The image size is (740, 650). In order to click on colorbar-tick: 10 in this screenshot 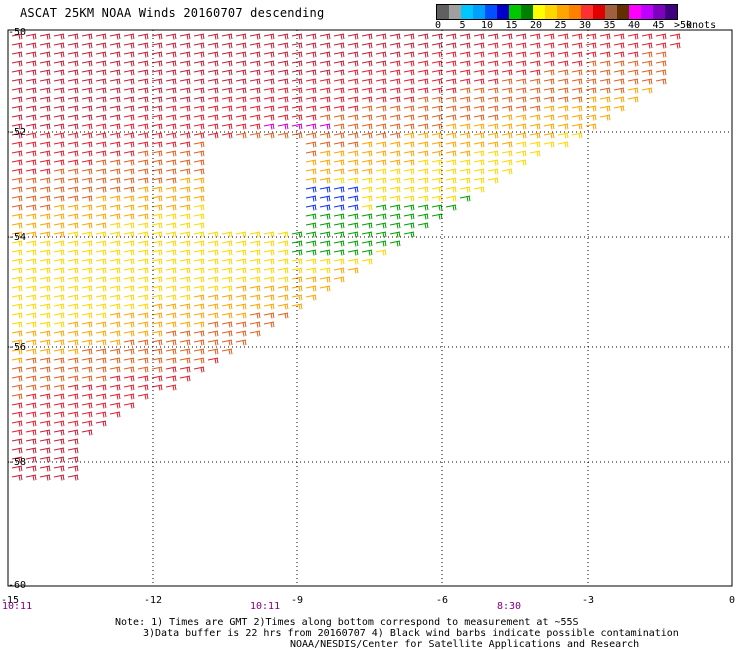, I will do `click(487, 25)`.